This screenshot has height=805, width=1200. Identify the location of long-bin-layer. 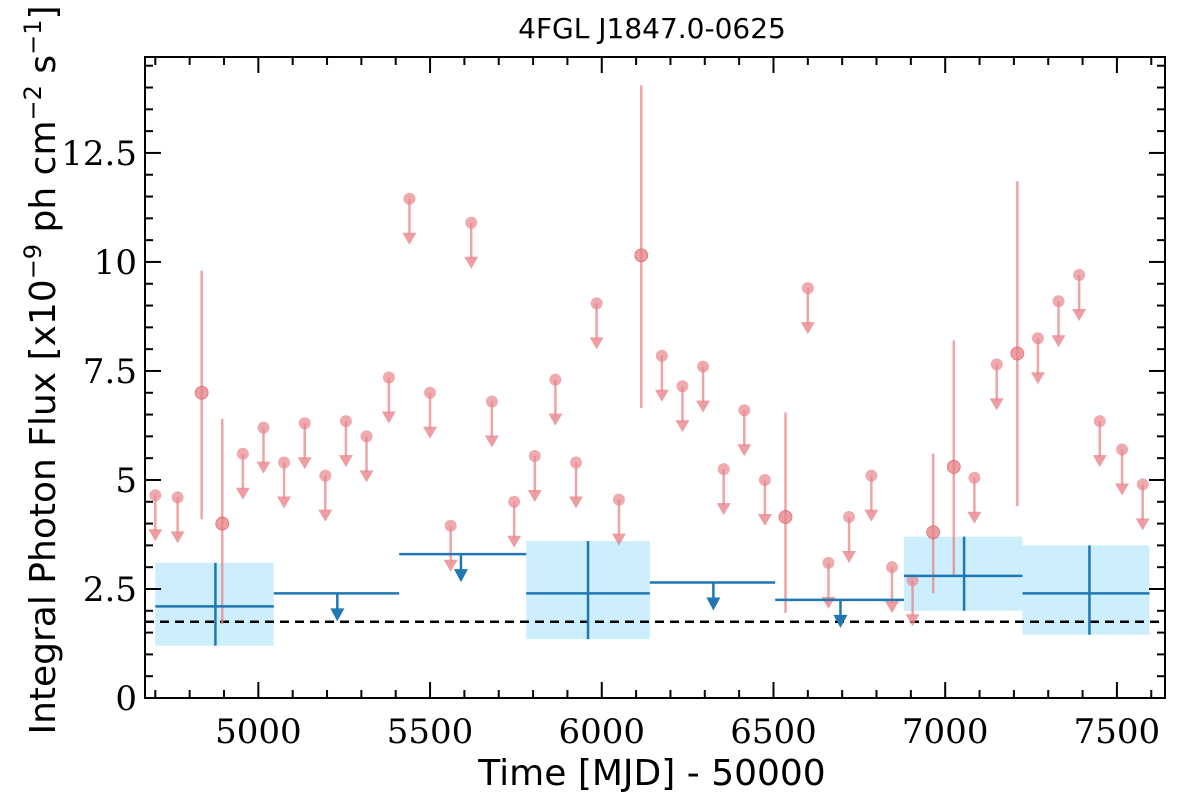
(652, 591).